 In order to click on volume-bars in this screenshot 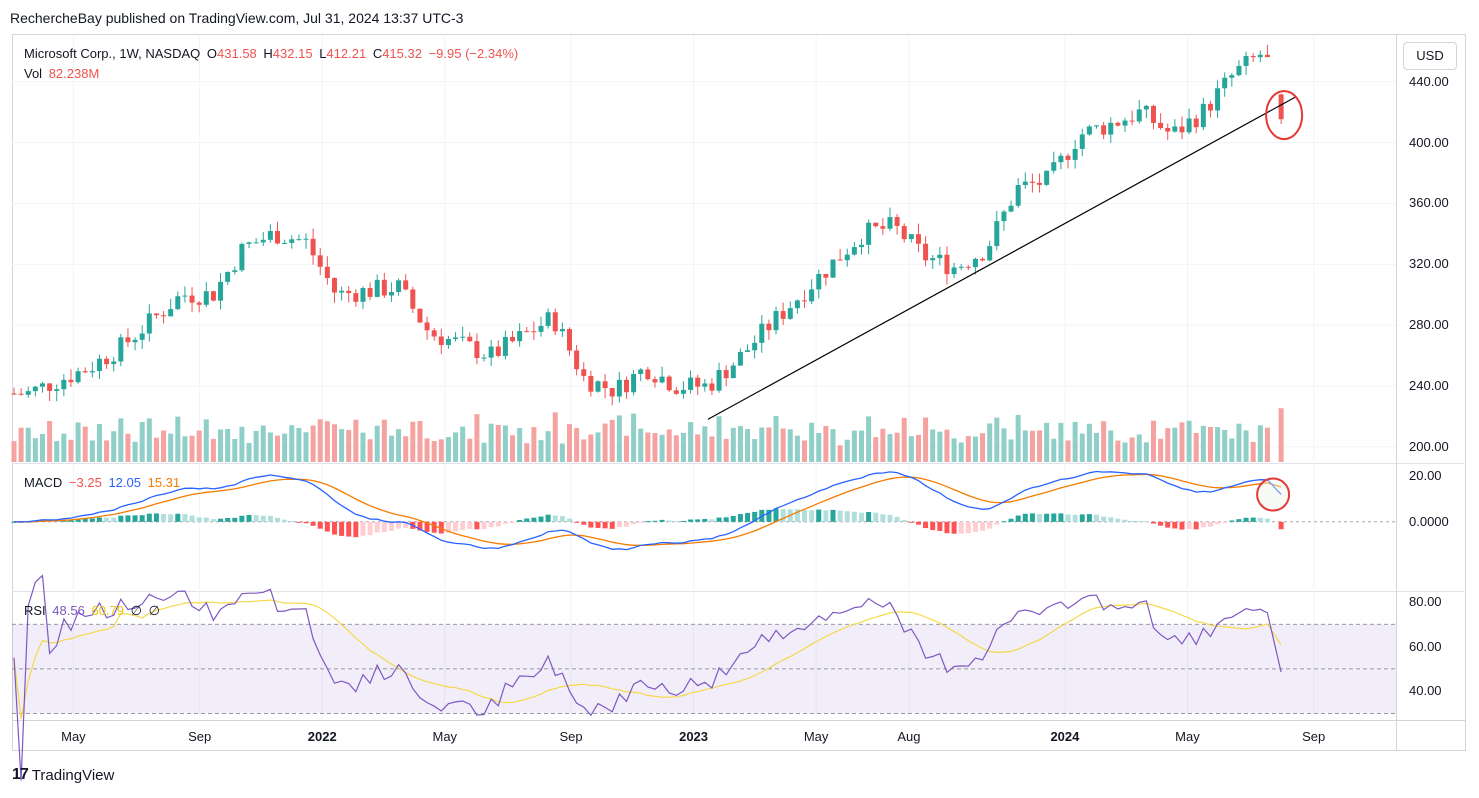, I will do `click(647, 435)`.